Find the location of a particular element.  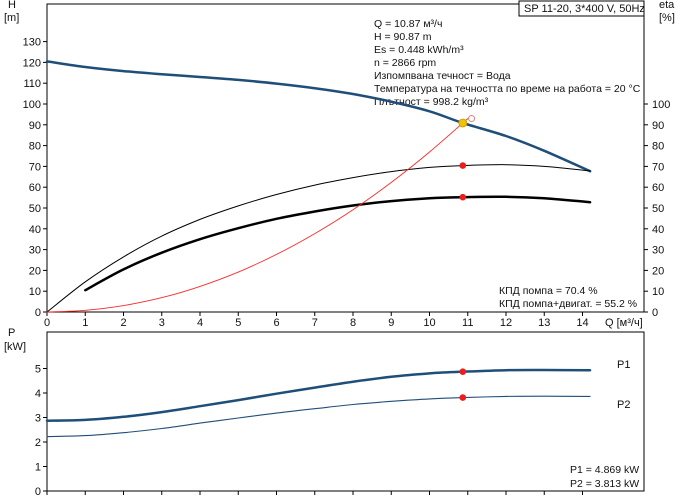

h-tick-label: 0 is located at coordinates (38, 313).